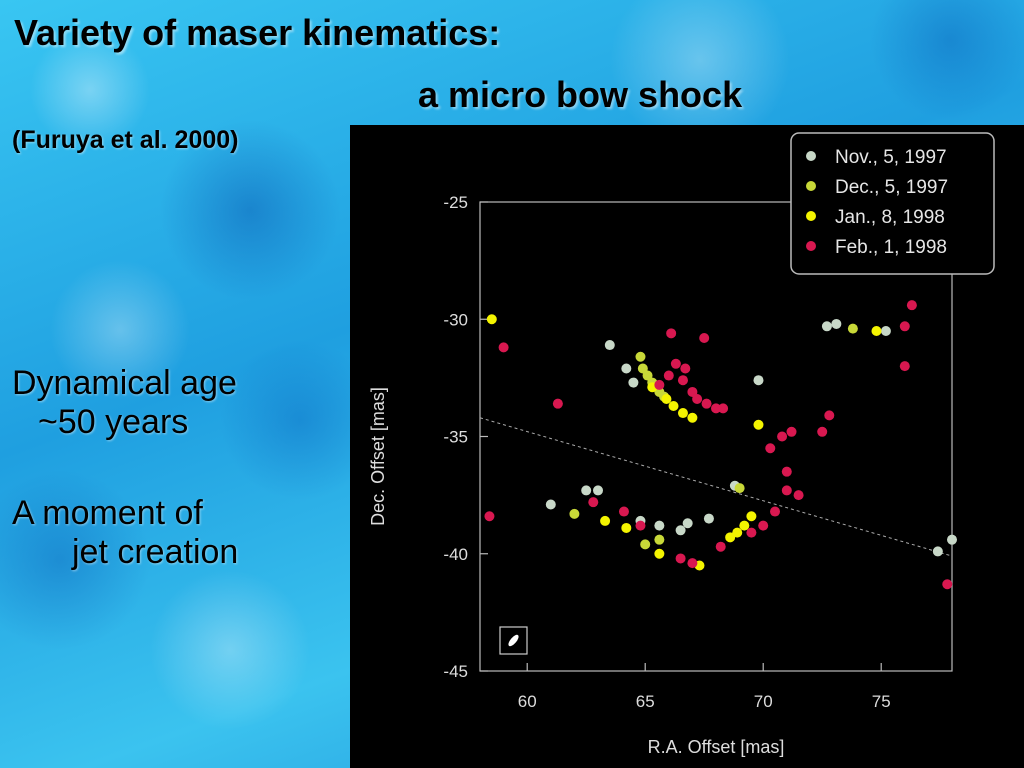  What do you see at coordinates (455, 554) in the screenshot?
I see `y-tick-label: -40` at bounding box center [455, 554].